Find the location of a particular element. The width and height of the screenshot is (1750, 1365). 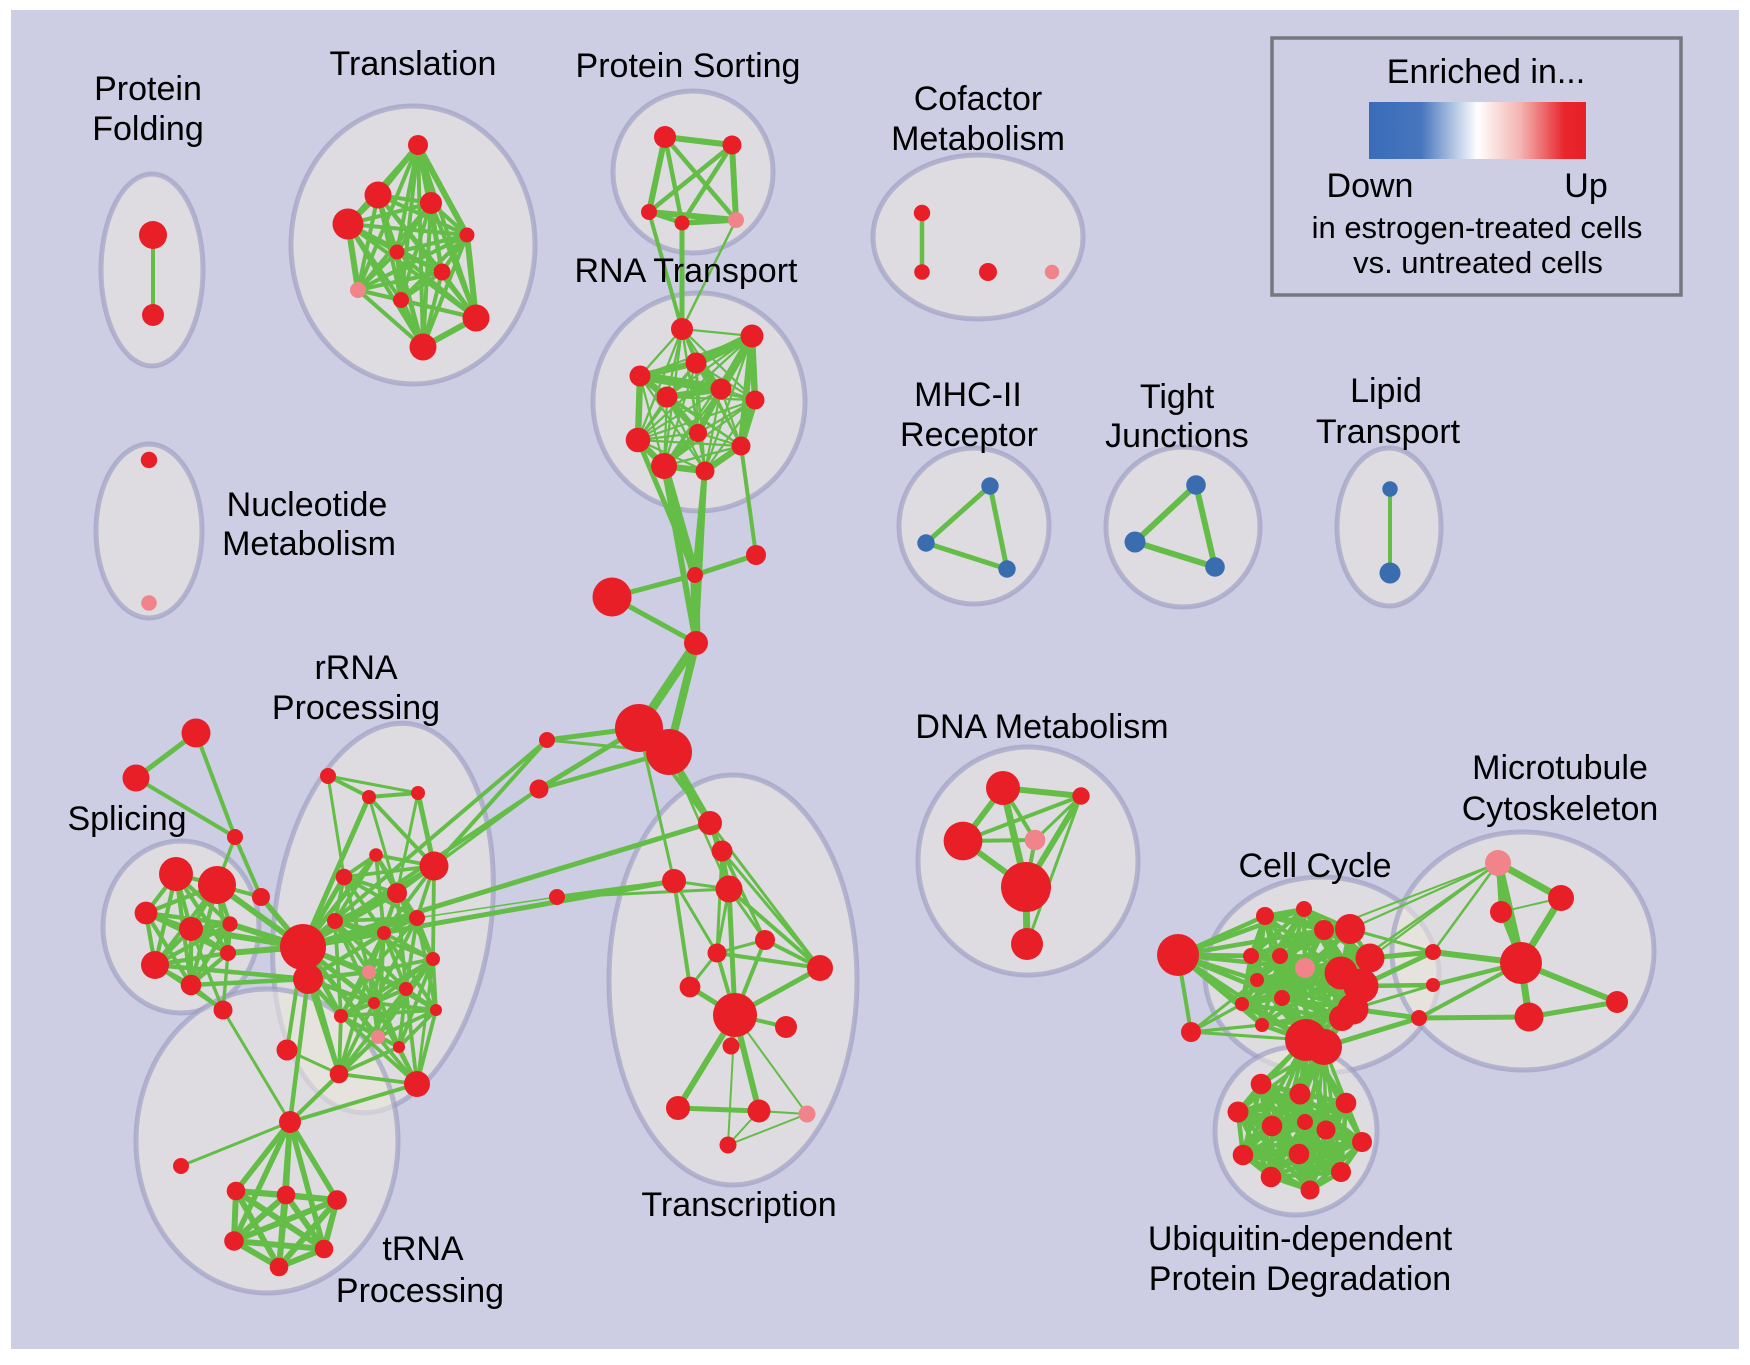

svg-text: RNA Transport is located at coordinates (687, 271).